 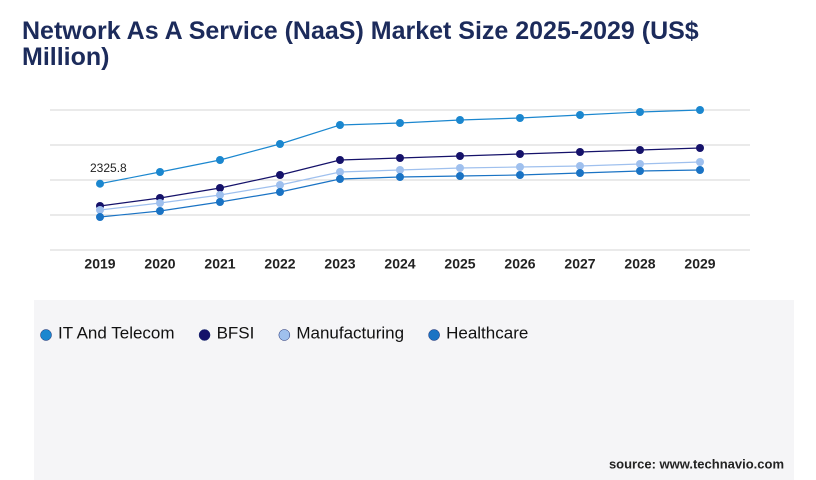 I want to click on x-tick-label: 2028, so click(x=639, y=264).